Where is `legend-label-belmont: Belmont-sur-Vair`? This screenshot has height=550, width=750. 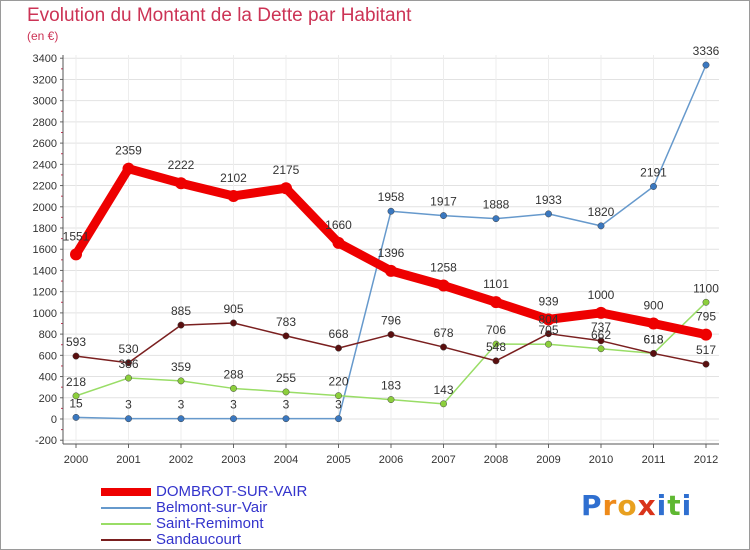
legend-label-belmont: Belmont-sur-Vair is located at coordinates (212, 507).